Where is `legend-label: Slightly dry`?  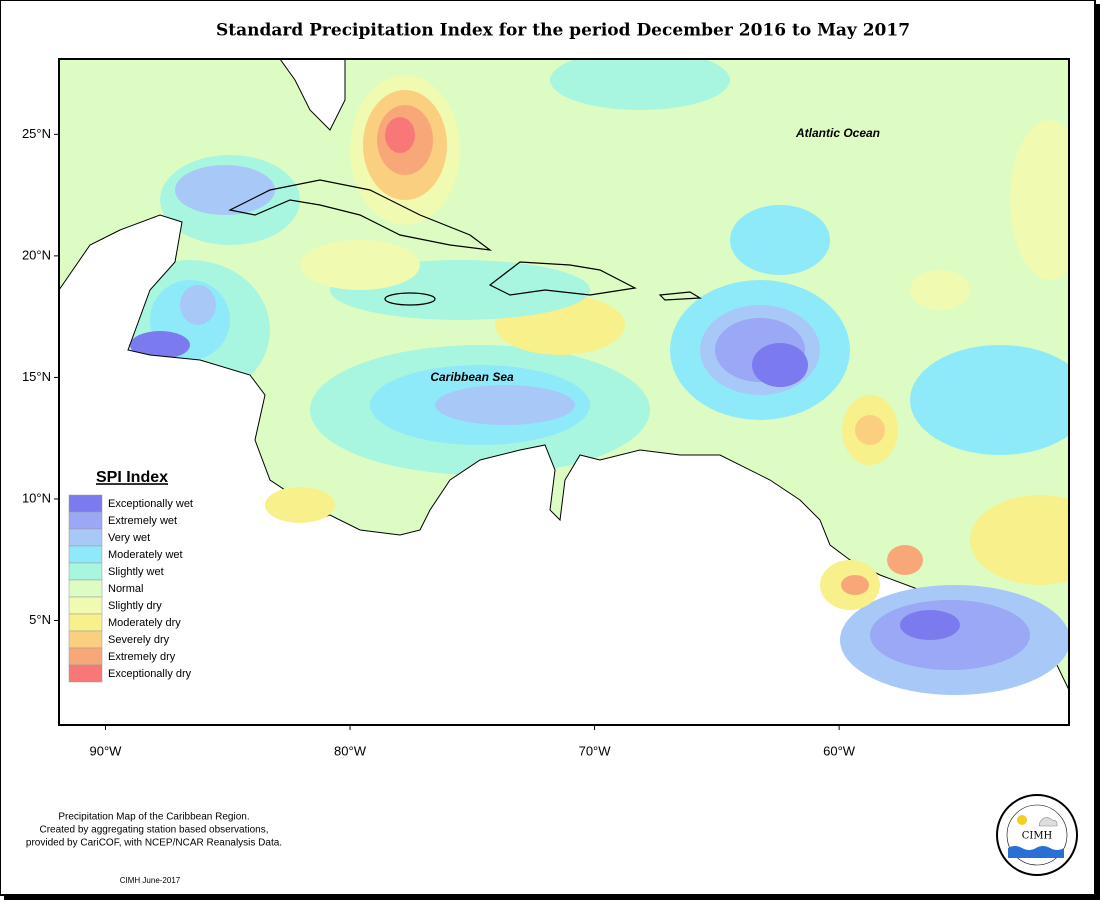
legend-label: Slightly dry is located at coordinates (135, 606).